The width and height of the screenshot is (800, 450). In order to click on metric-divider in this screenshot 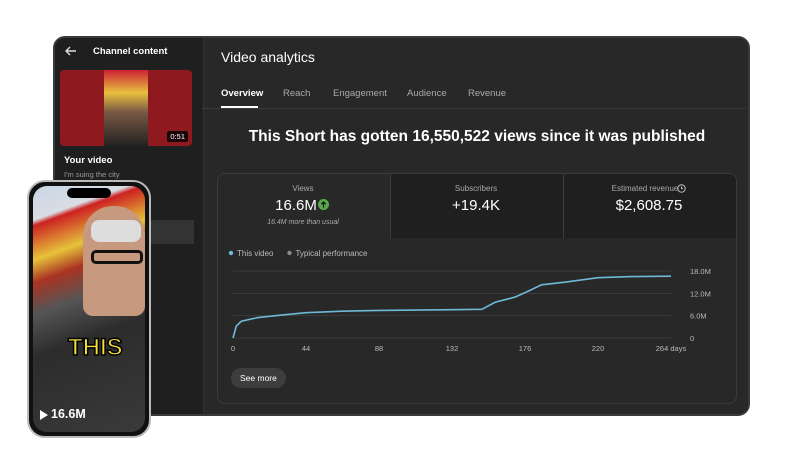, I will do `click(563, 206)`.